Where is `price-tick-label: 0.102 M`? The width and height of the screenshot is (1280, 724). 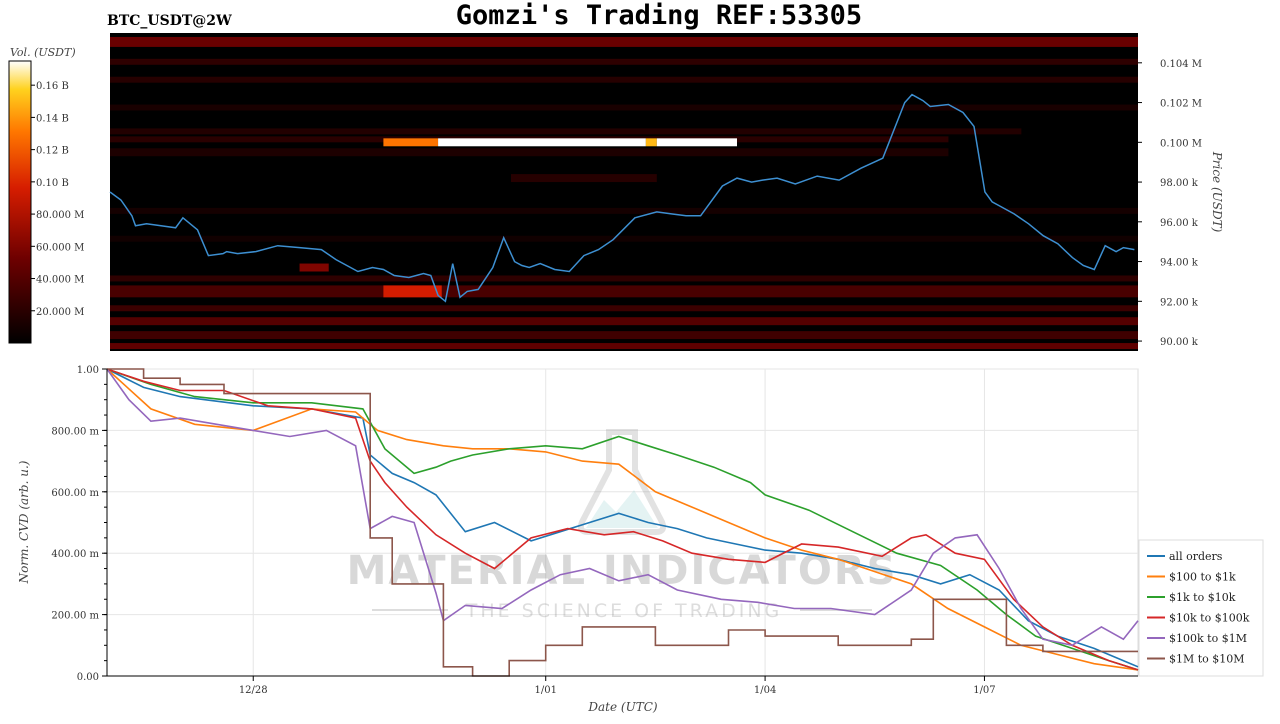 price-tick-label: 0.102 M is located at coordinates (1181, 104).